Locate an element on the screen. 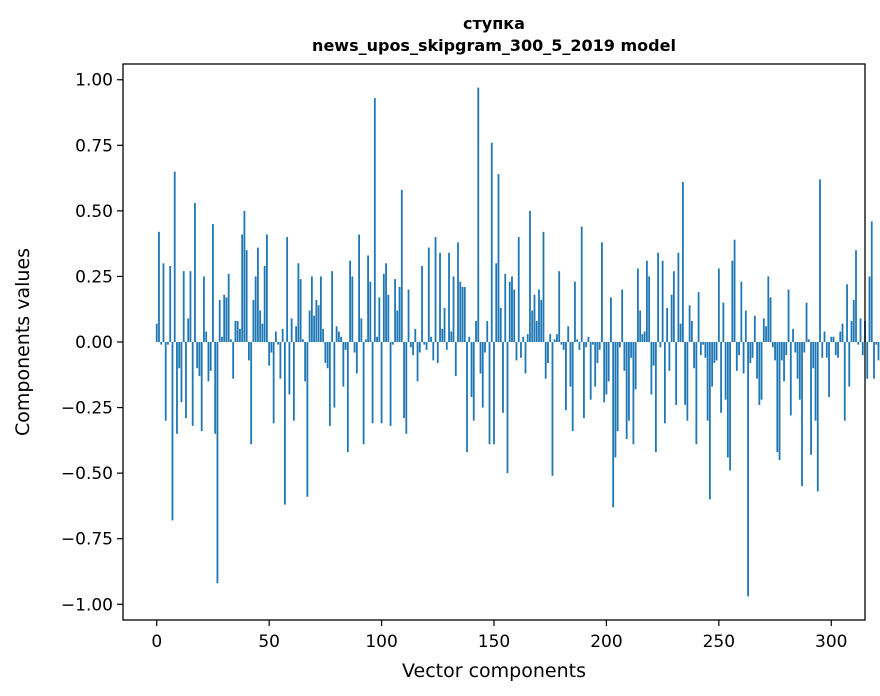  y-tick-label: 1.00 is located at coordinates (94, 81).